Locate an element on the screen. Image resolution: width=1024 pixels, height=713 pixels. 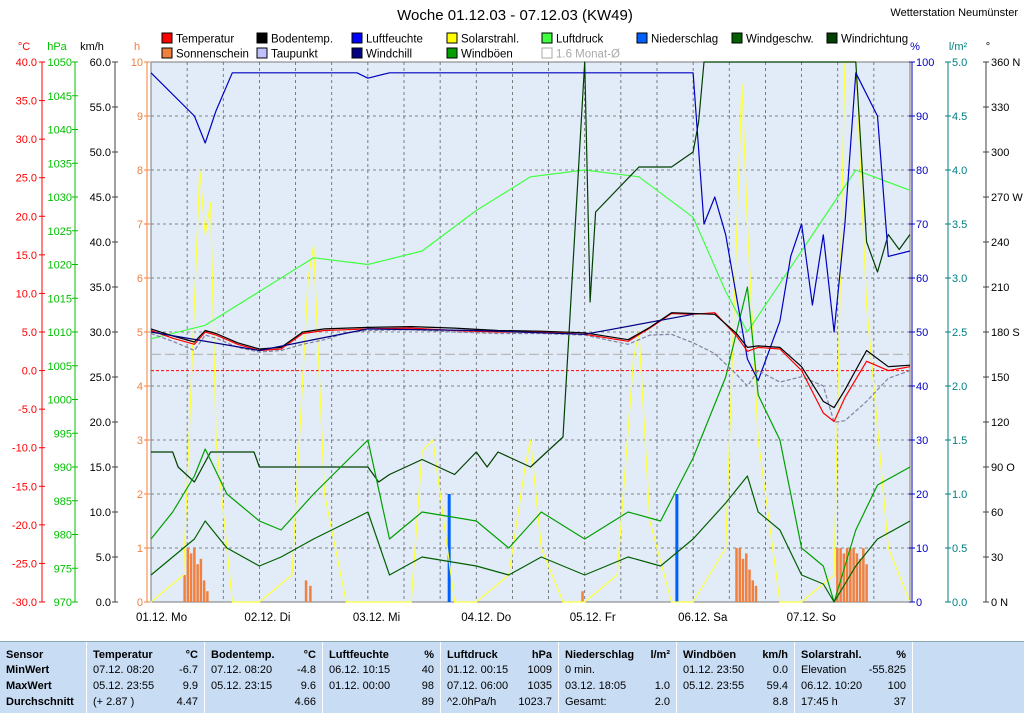
axis-tick-label-wind: 55.0 is located at coordinates (100, 108).